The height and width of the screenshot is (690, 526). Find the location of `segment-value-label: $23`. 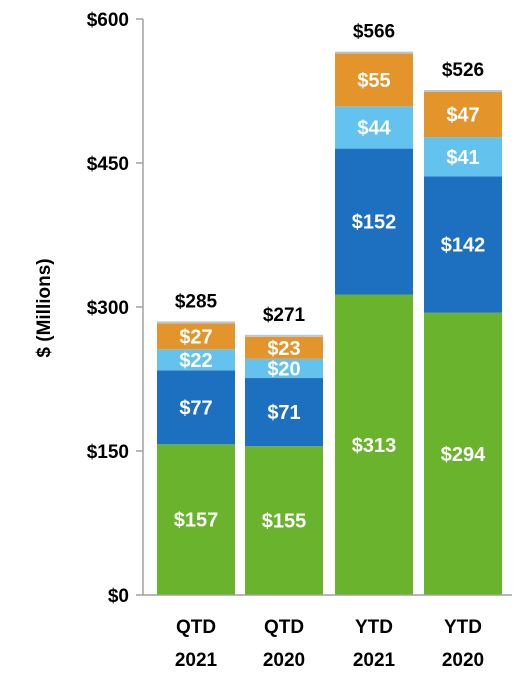

segment-value-label: $23 is located at coordinates (283, 349).